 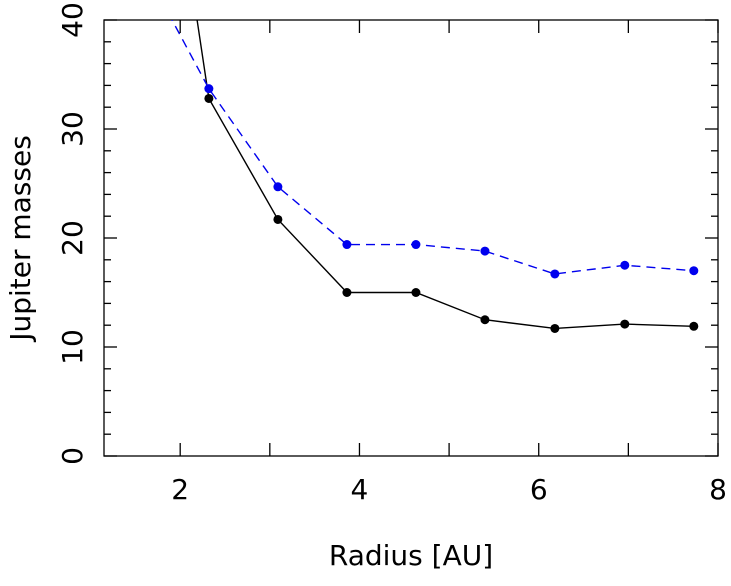 I want to click on x-axis-label: Radius [AU], so click(x=411, y=555).